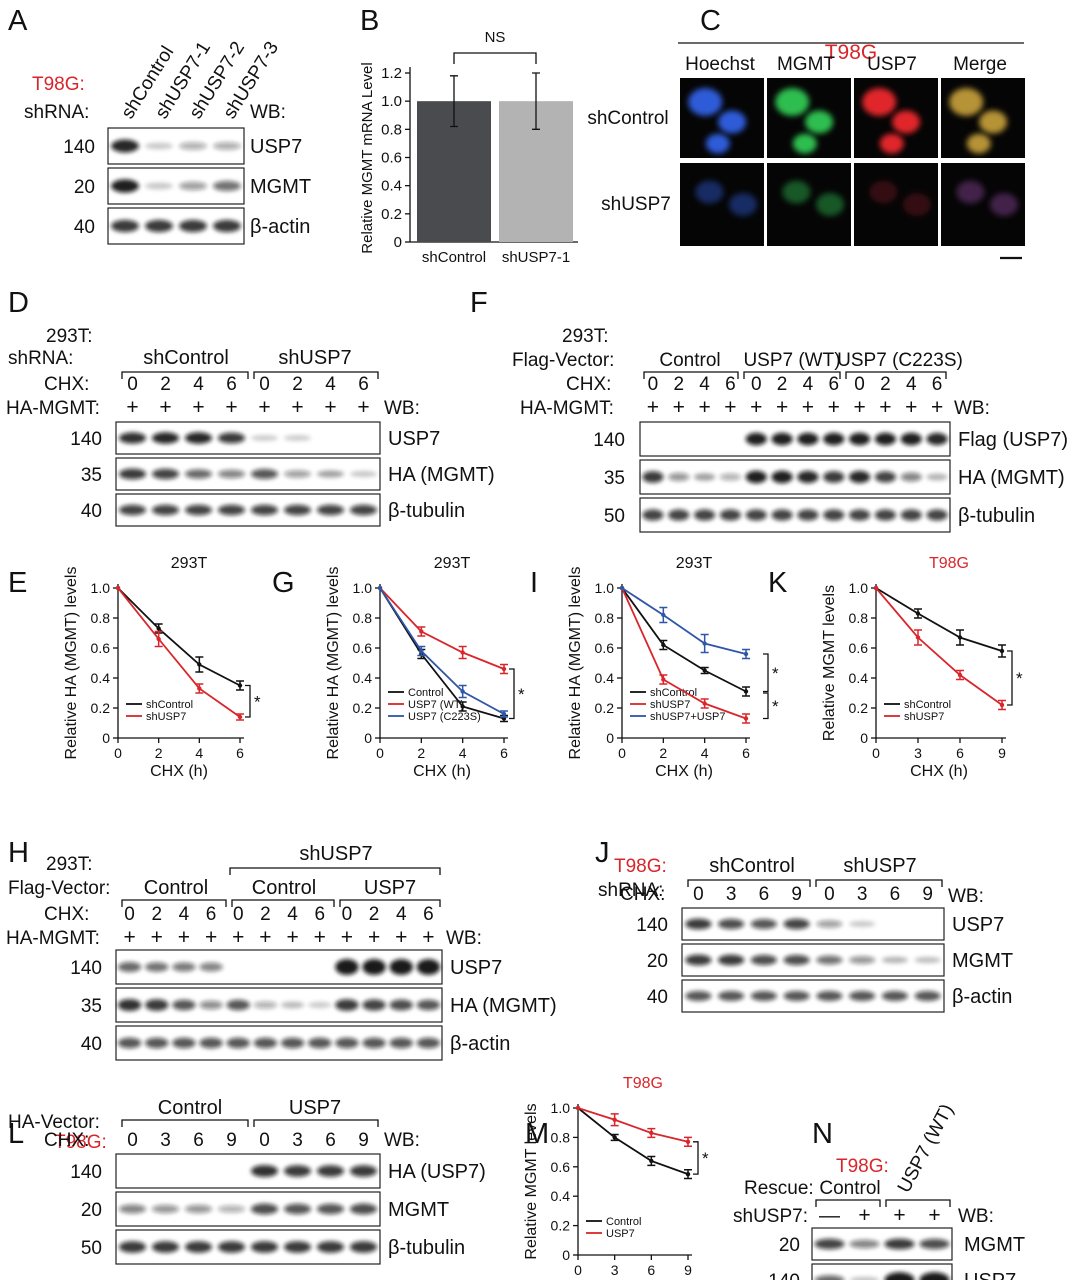  I want to click on blot-f-1-band, so click(937, 439).